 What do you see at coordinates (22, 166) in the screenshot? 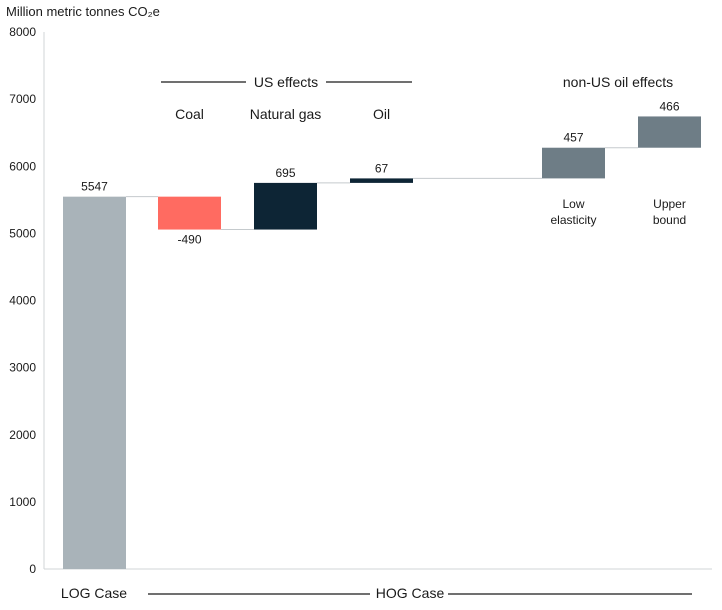
I see `y-tick-label: 6000` at bounding box center [22, 166].